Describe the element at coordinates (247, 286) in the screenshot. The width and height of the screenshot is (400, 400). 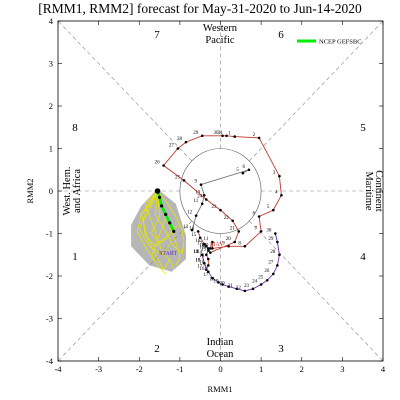
I see `observed-june-day-label: 23` at that location.